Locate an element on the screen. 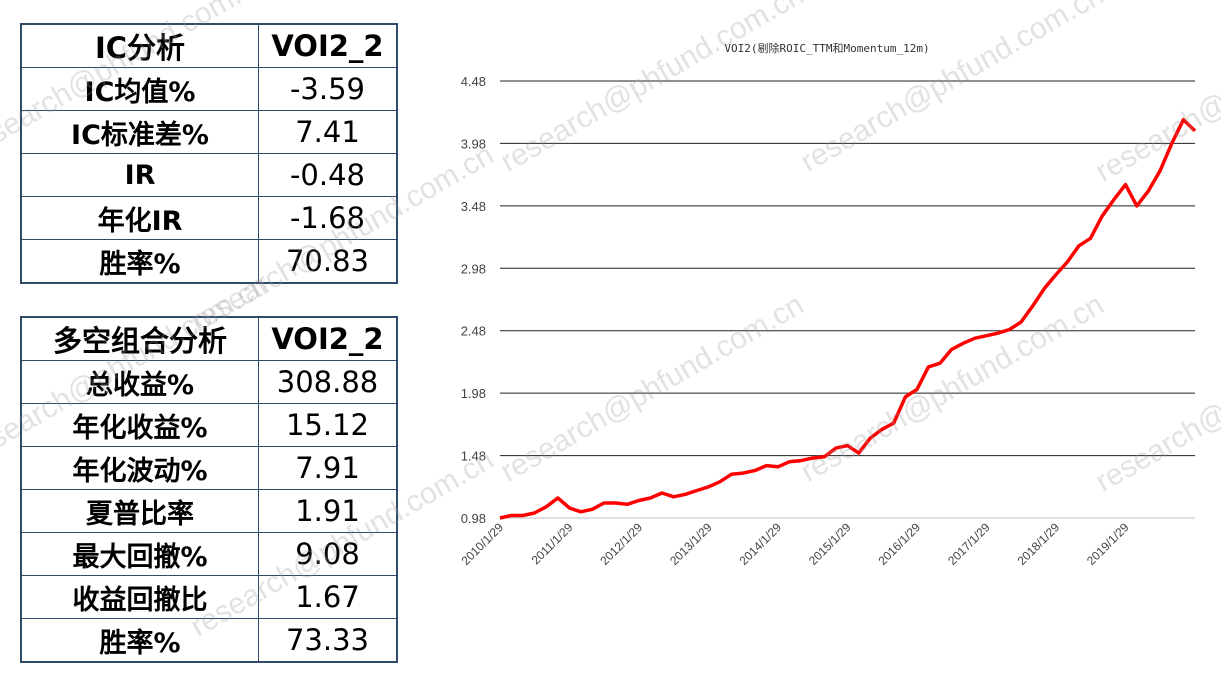  y-tick-label: 1.48 is located at coordinates (473, 456).